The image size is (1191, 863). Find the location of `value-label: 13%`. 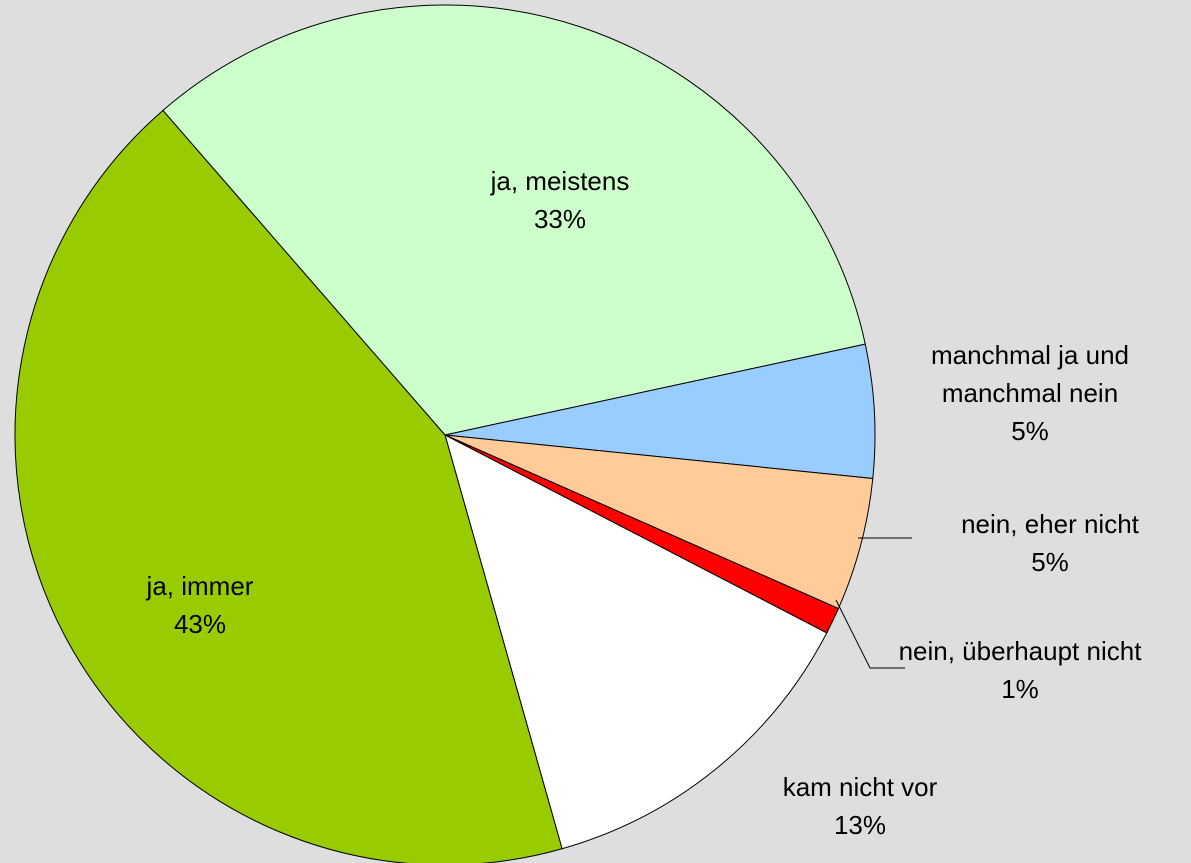

value-label: 13% is located at coordinates (860, 825).